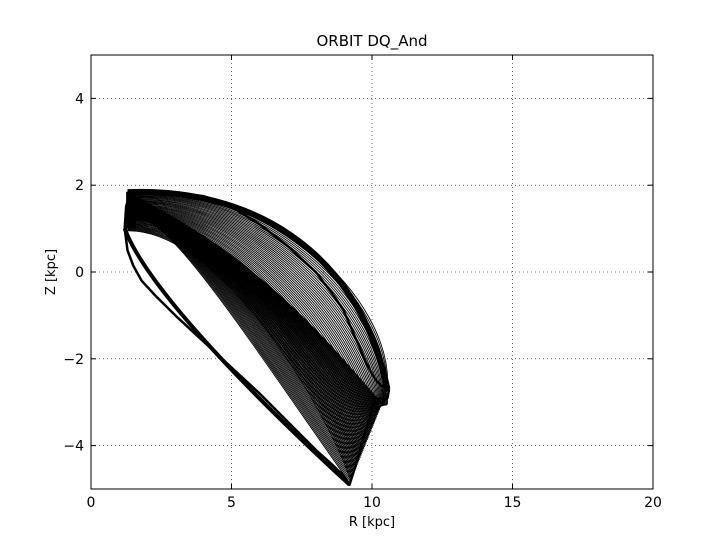 This screenshot has height=545, width=727. I want to click on y-tick-label: 0, so click(79, 273).